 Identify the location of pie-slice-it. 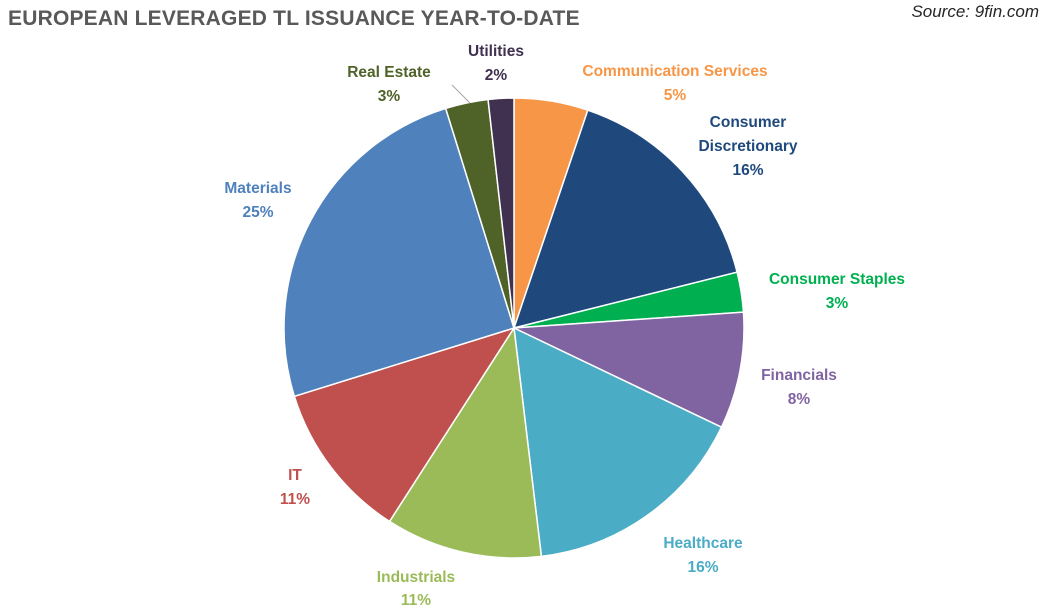
(404, 424).